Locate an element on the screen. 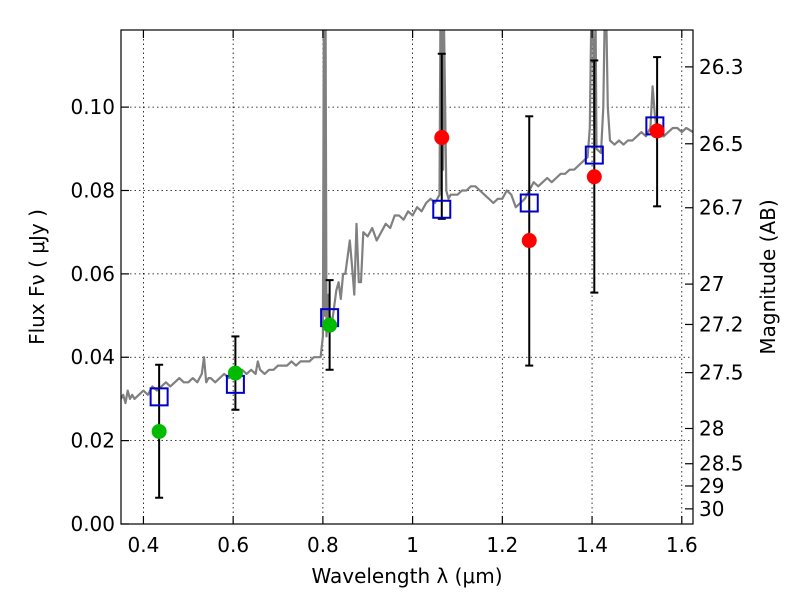 Image resolution: width=800 pixels, height=600 pixels. y2-tick-label: 27.2 is located at coordinates (721, 324).